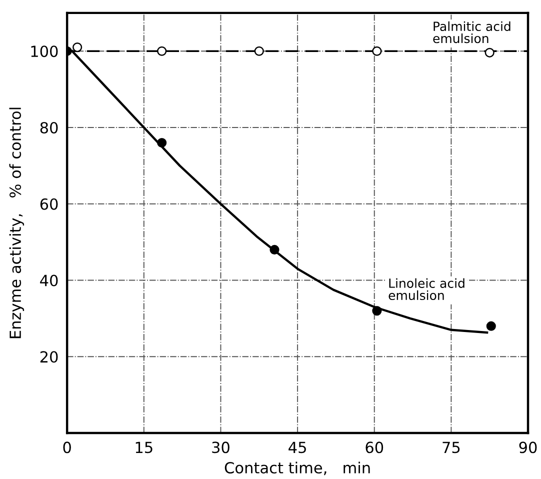 This screenshot has height=479, width=541. I want to click on x-tick-label: 30, so click(221, 448).